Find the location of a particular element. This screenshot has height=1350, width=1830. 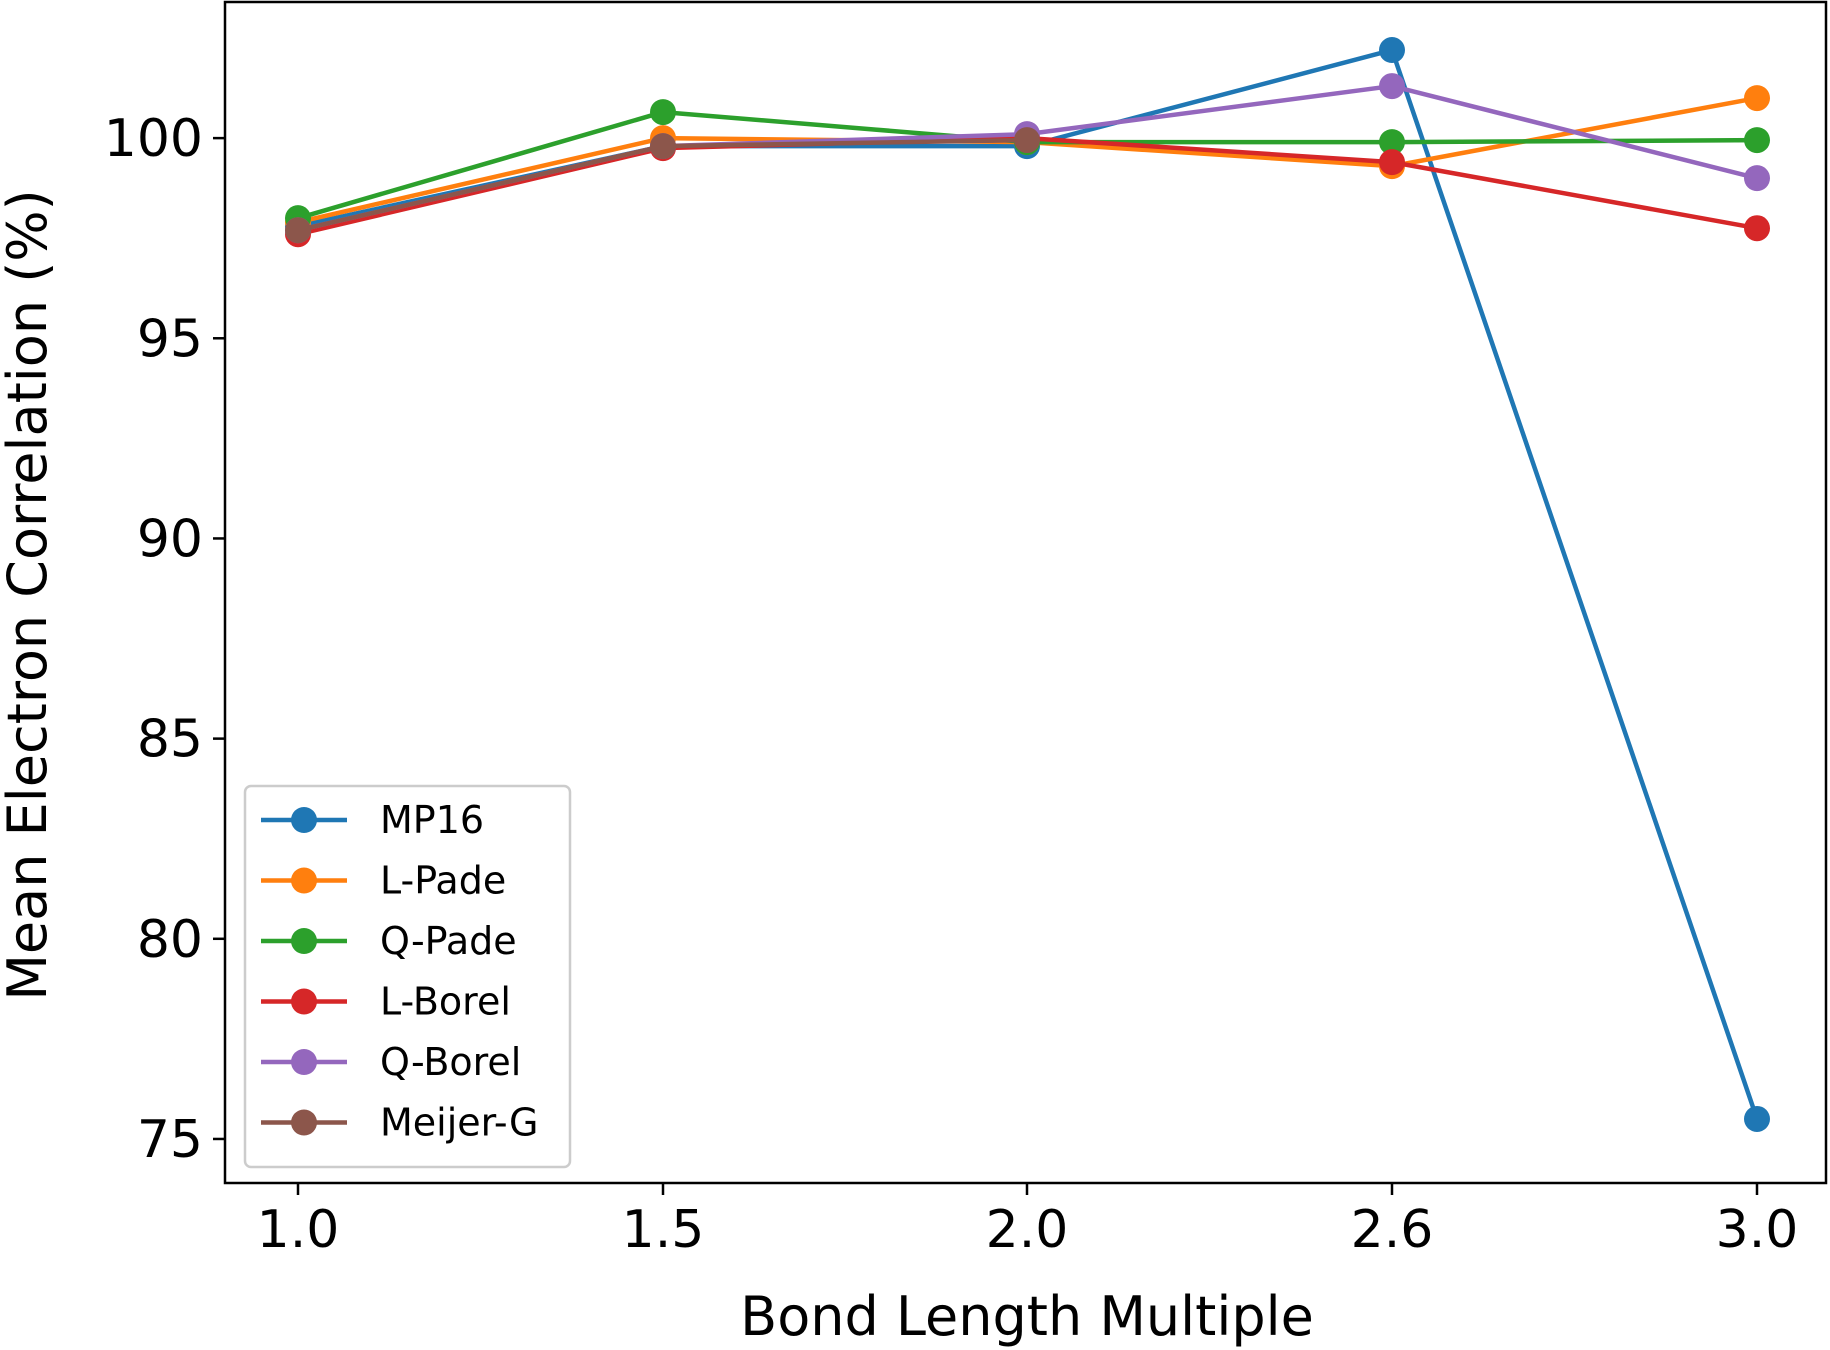

legend-entry: Q-Borel is located at coordinates (391, 1062).